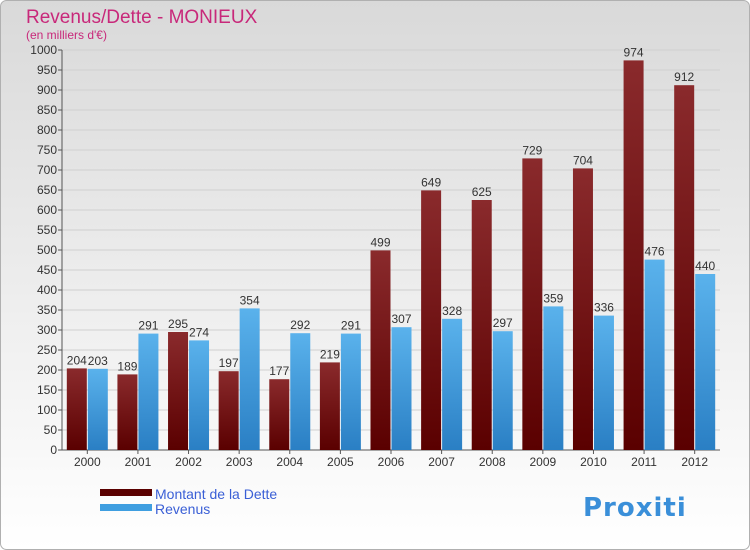 The height and width of the screenshot is (550, 750). Describe the element at coordinates (634, 52) in the screenshot. I see `data-label: 974` at that location.